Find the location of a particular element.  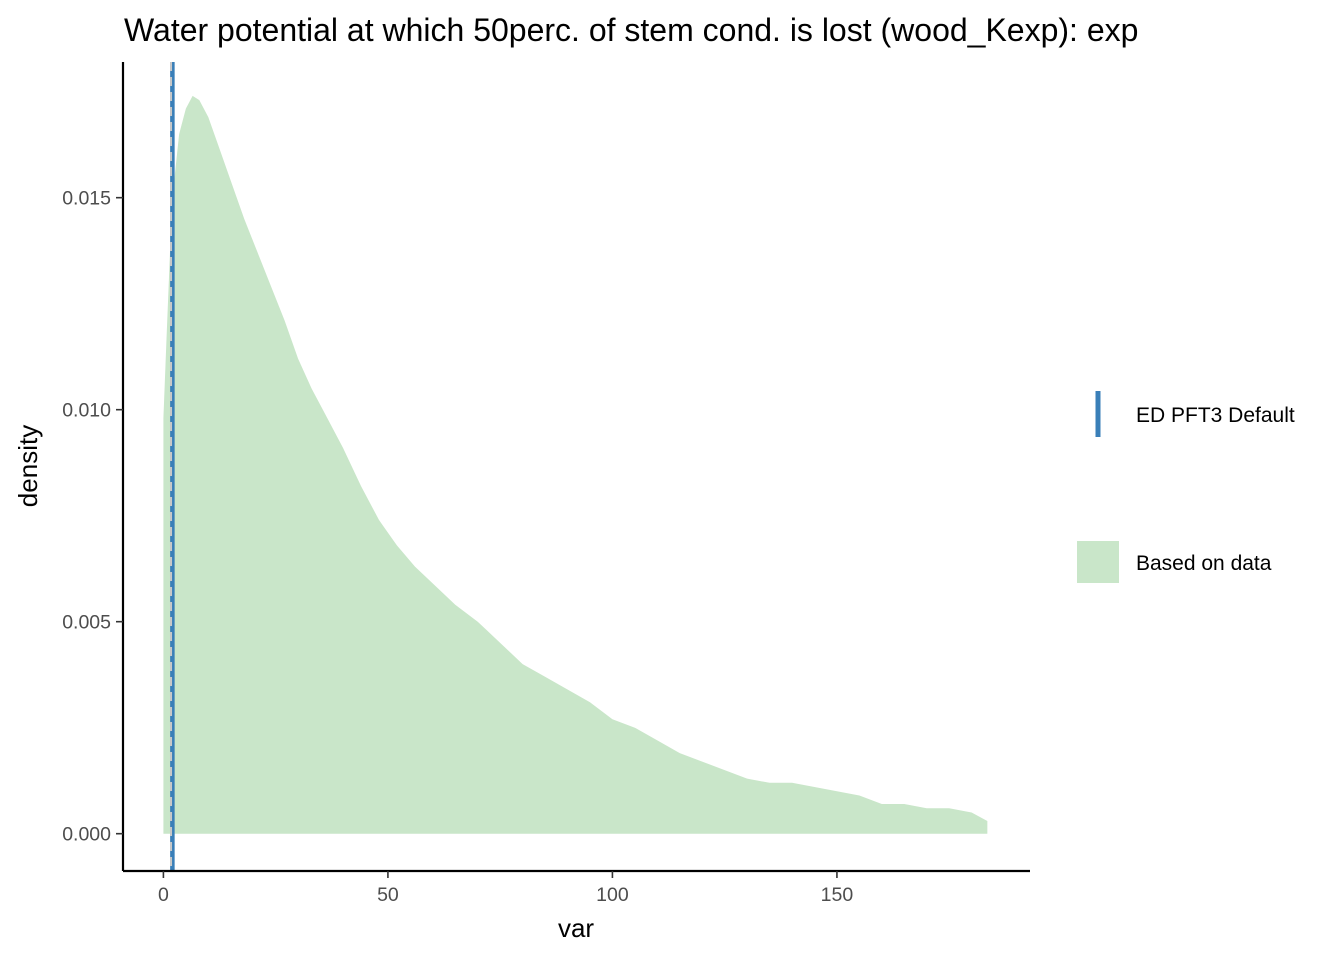

x-ticks: 0 50 100 150 is located at coordinates (505, 888).